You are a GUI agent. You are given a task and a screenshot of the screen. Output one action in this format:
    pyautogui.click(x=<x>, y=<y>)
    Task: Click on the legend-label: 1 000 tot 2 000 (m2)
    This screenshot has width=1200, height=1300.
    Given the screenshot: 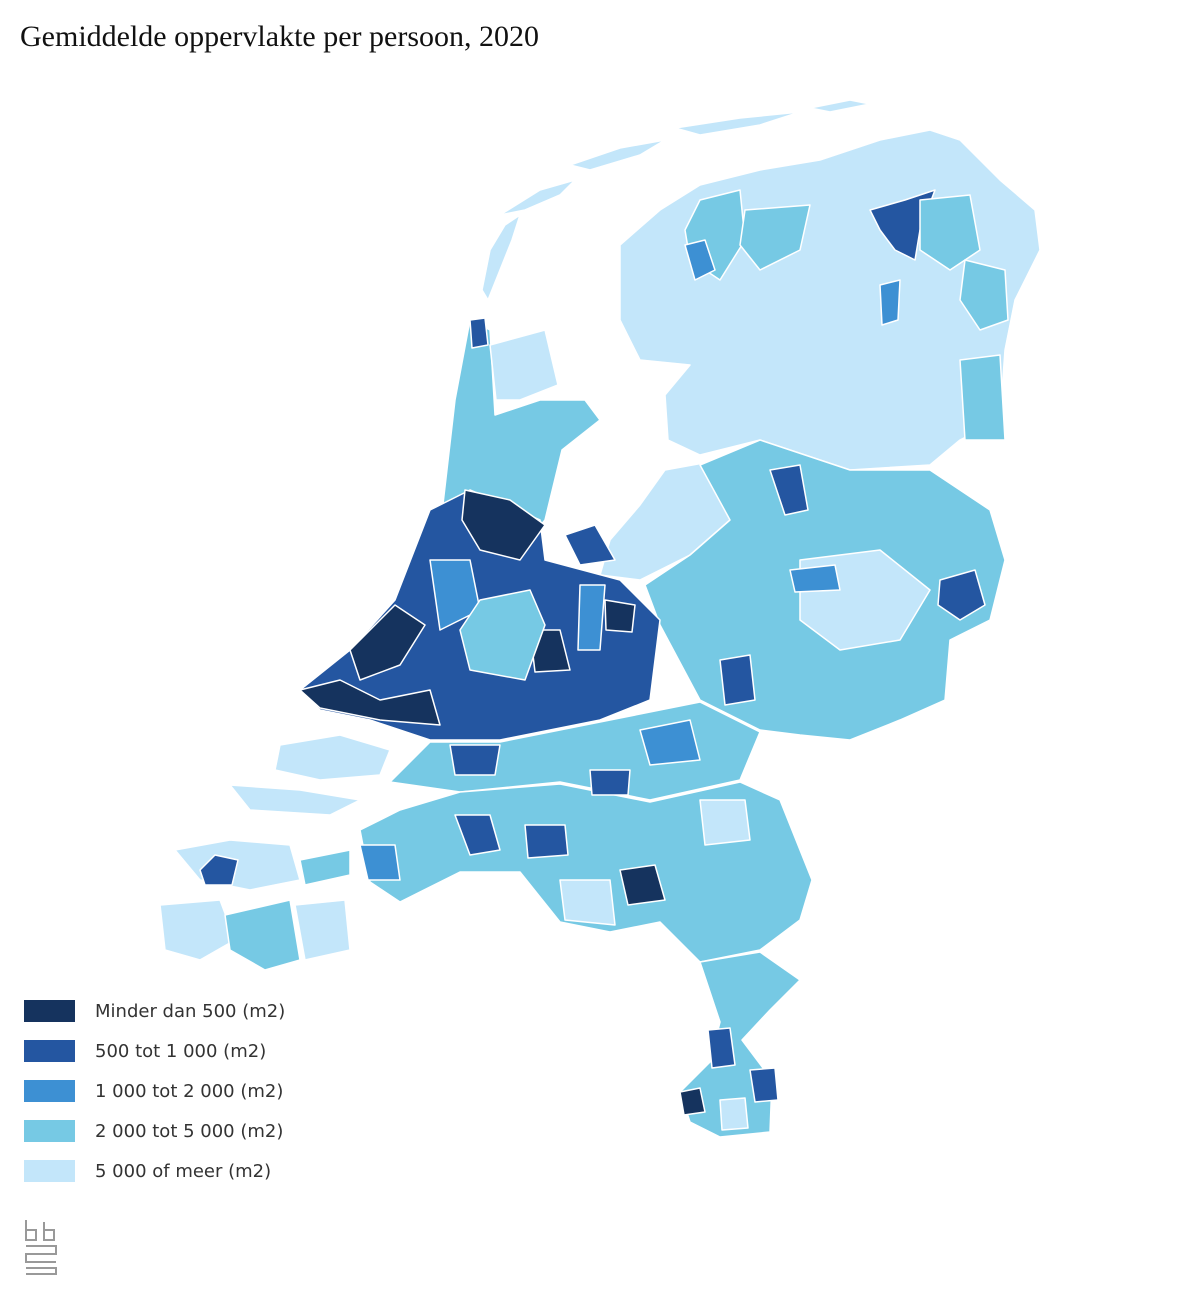 What is the action you would take?
    pyautogui.click(x=189, y=1091)
    